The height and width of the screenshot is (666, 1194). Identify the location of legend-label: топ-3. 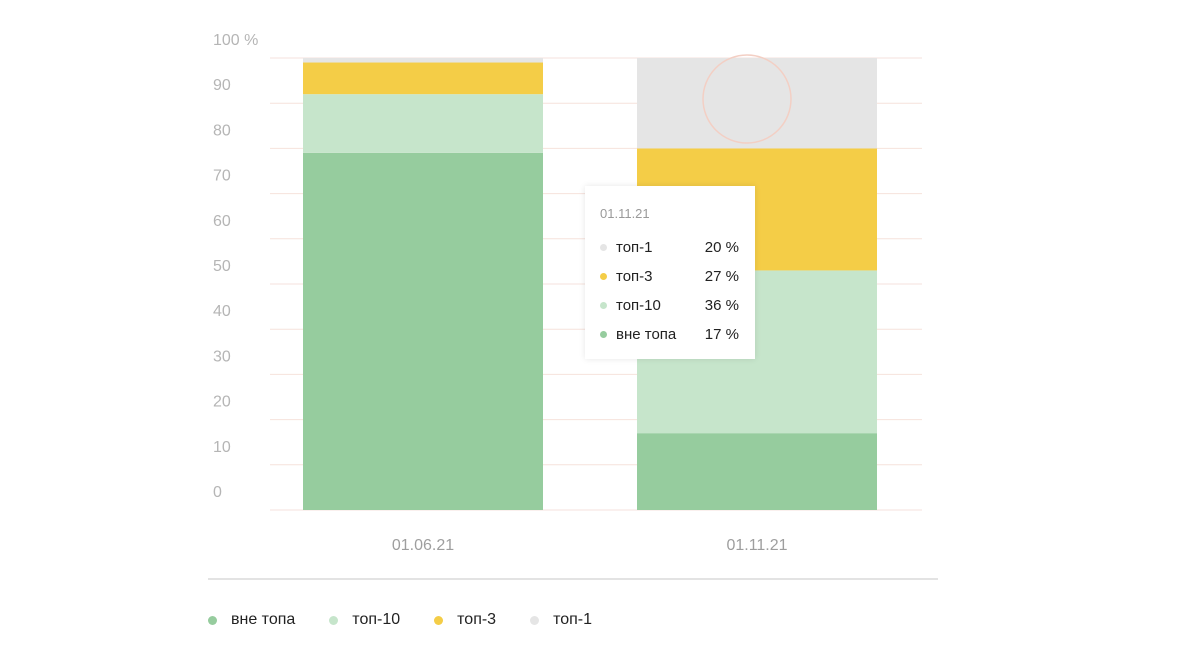
(477, 619).